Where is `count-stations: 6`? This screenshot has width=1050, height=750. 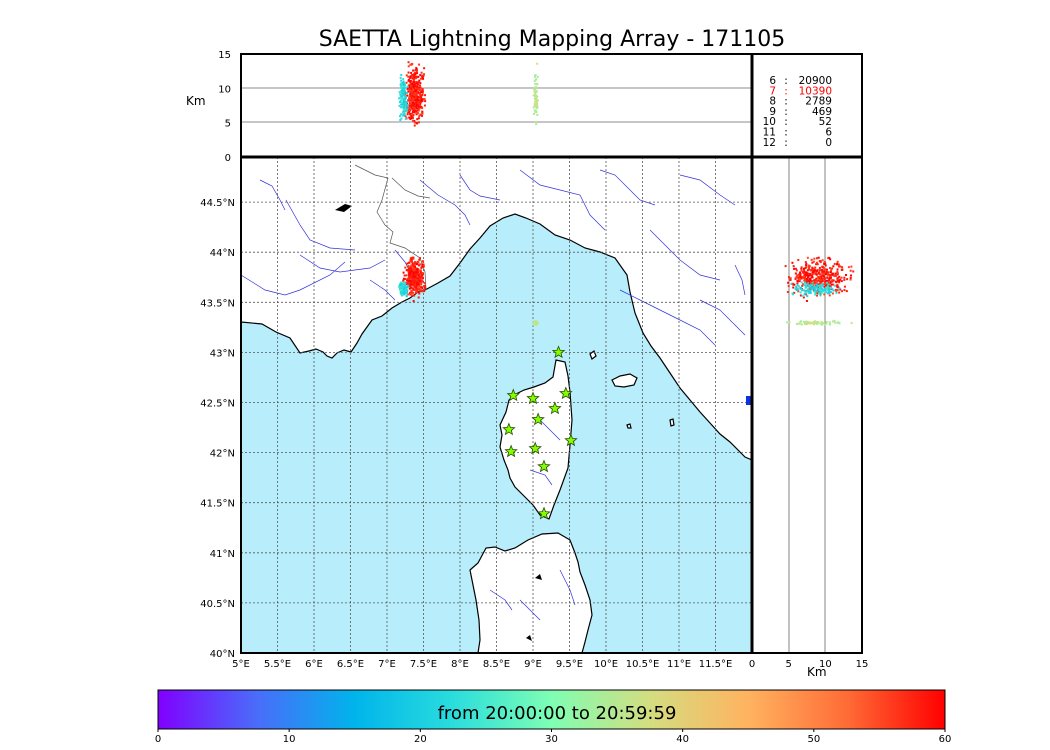 count-stations: 6 is located at coordinates (772, 81).